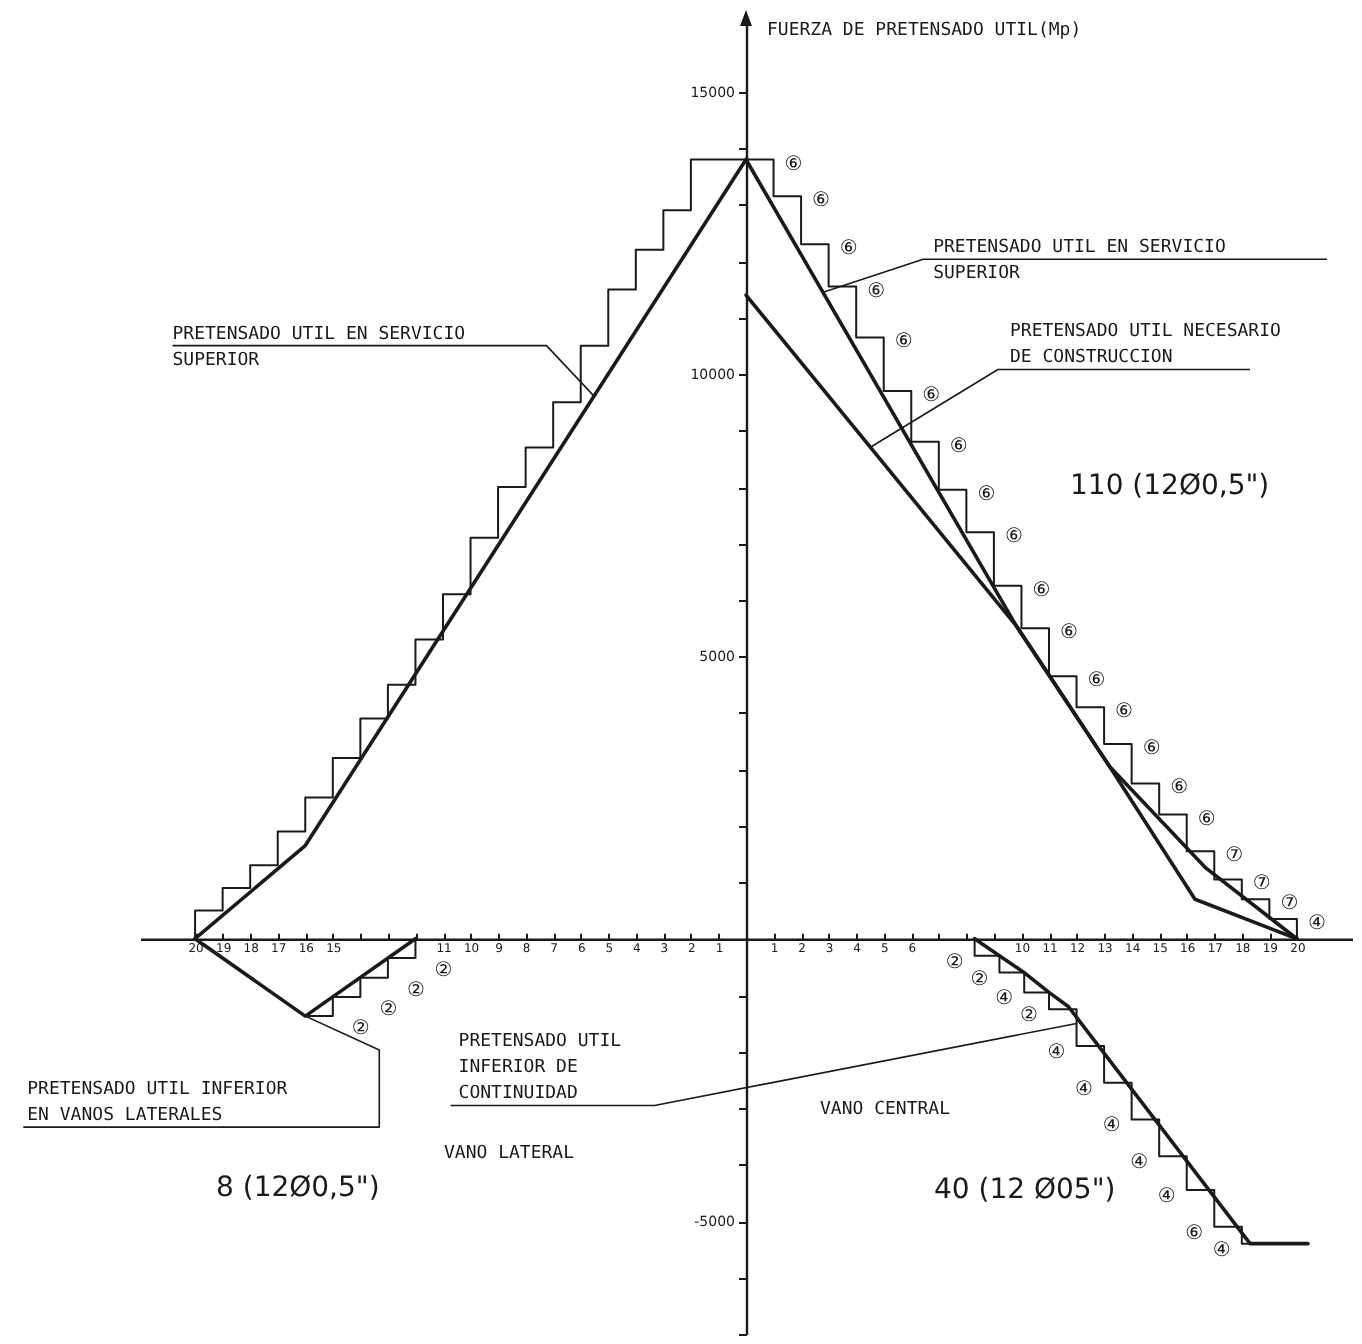 Image resolution: width=1362 pixels, height=1344 pixels. What do you see at coordinates (298, 1188) in the screenshot?
I see `annotation: 8 (12Ø0,5")` at bounding box center [298, 1188].